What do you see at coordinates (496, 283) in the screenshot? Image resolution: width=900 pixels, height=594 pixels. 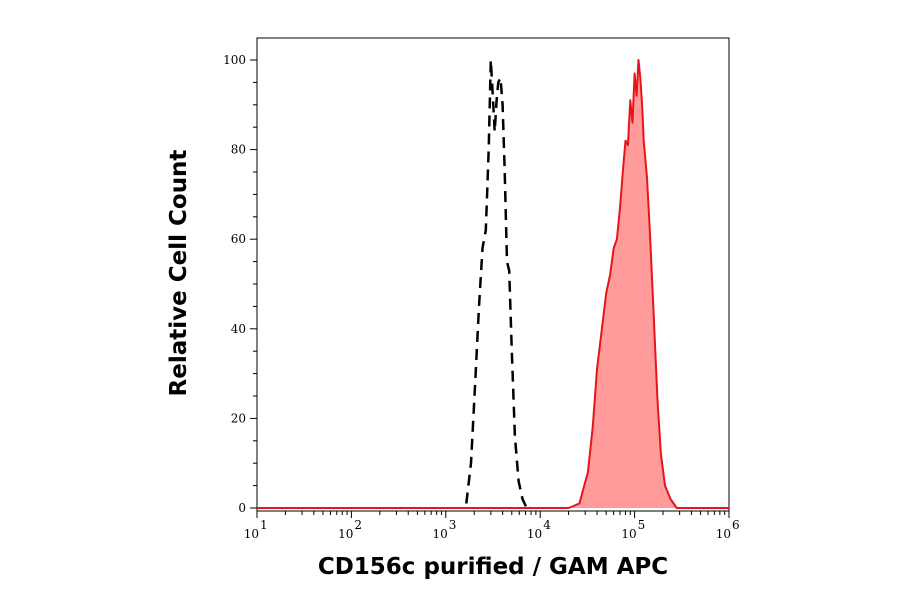 I see `control-histogram-line` at bounding box center [496, 283].